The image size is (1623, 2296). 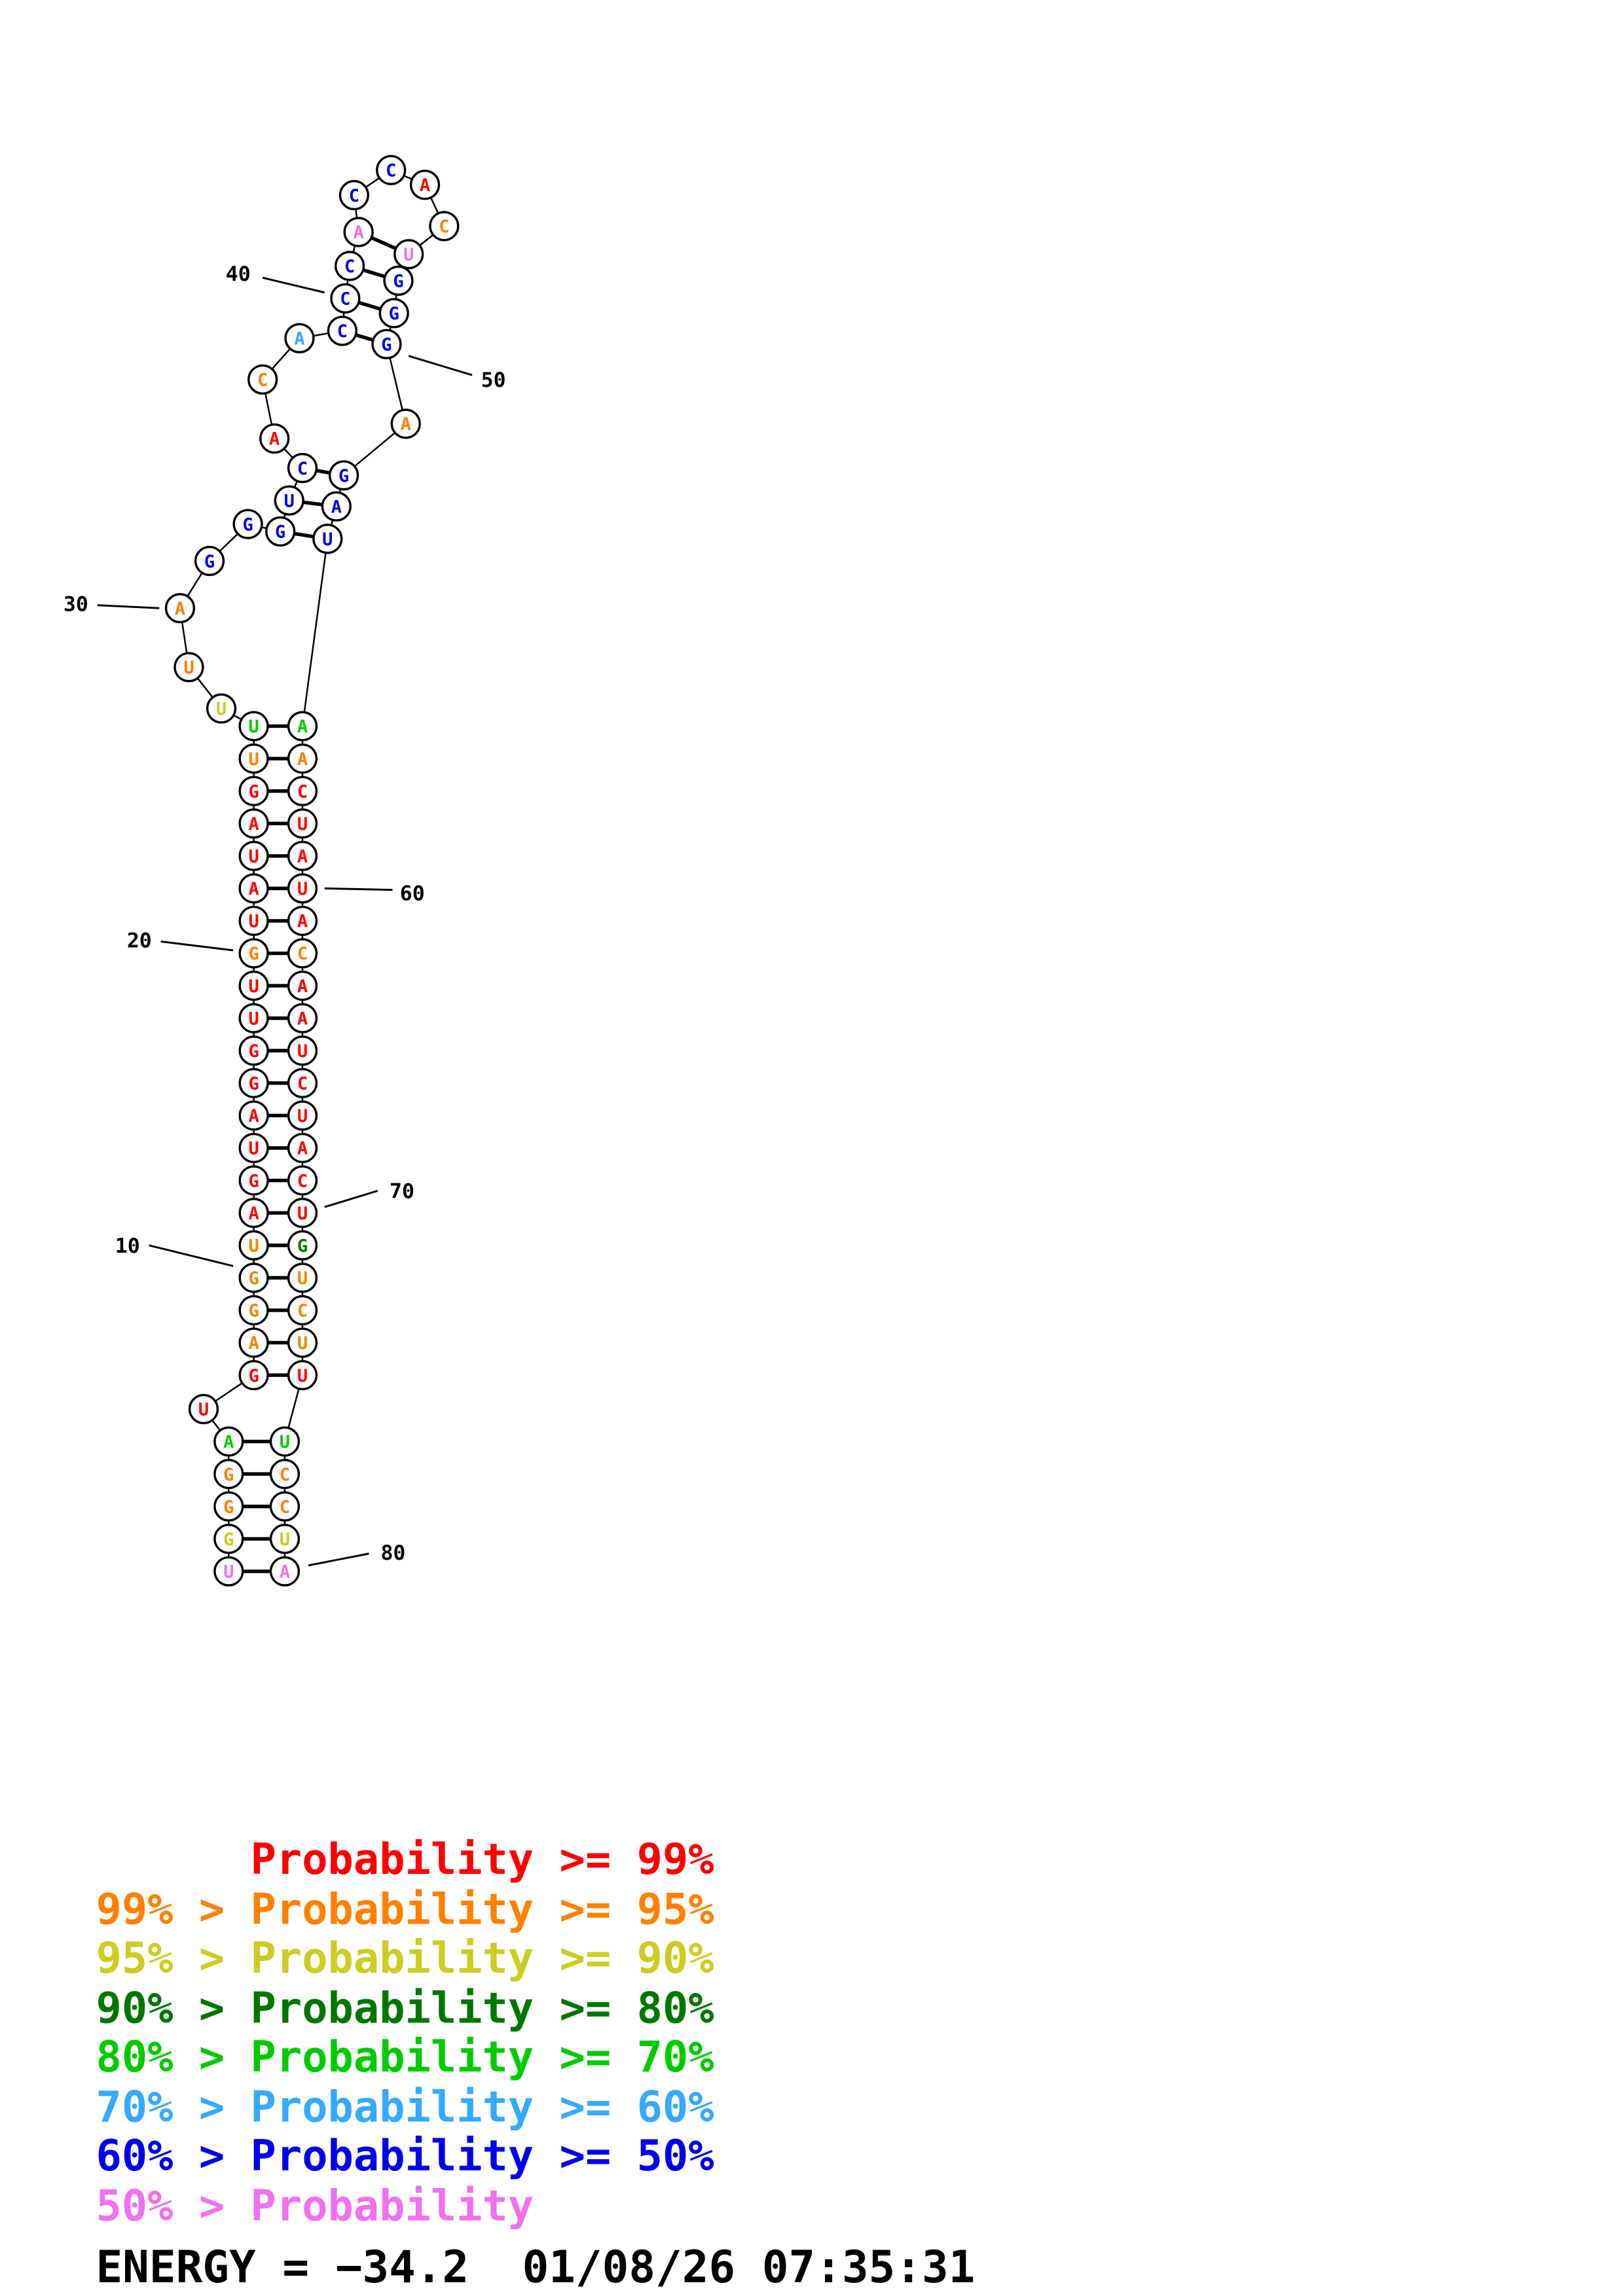 I want to click on legend-item-70: 80% > Probability >= 70%, so click(x=405, y=2057).